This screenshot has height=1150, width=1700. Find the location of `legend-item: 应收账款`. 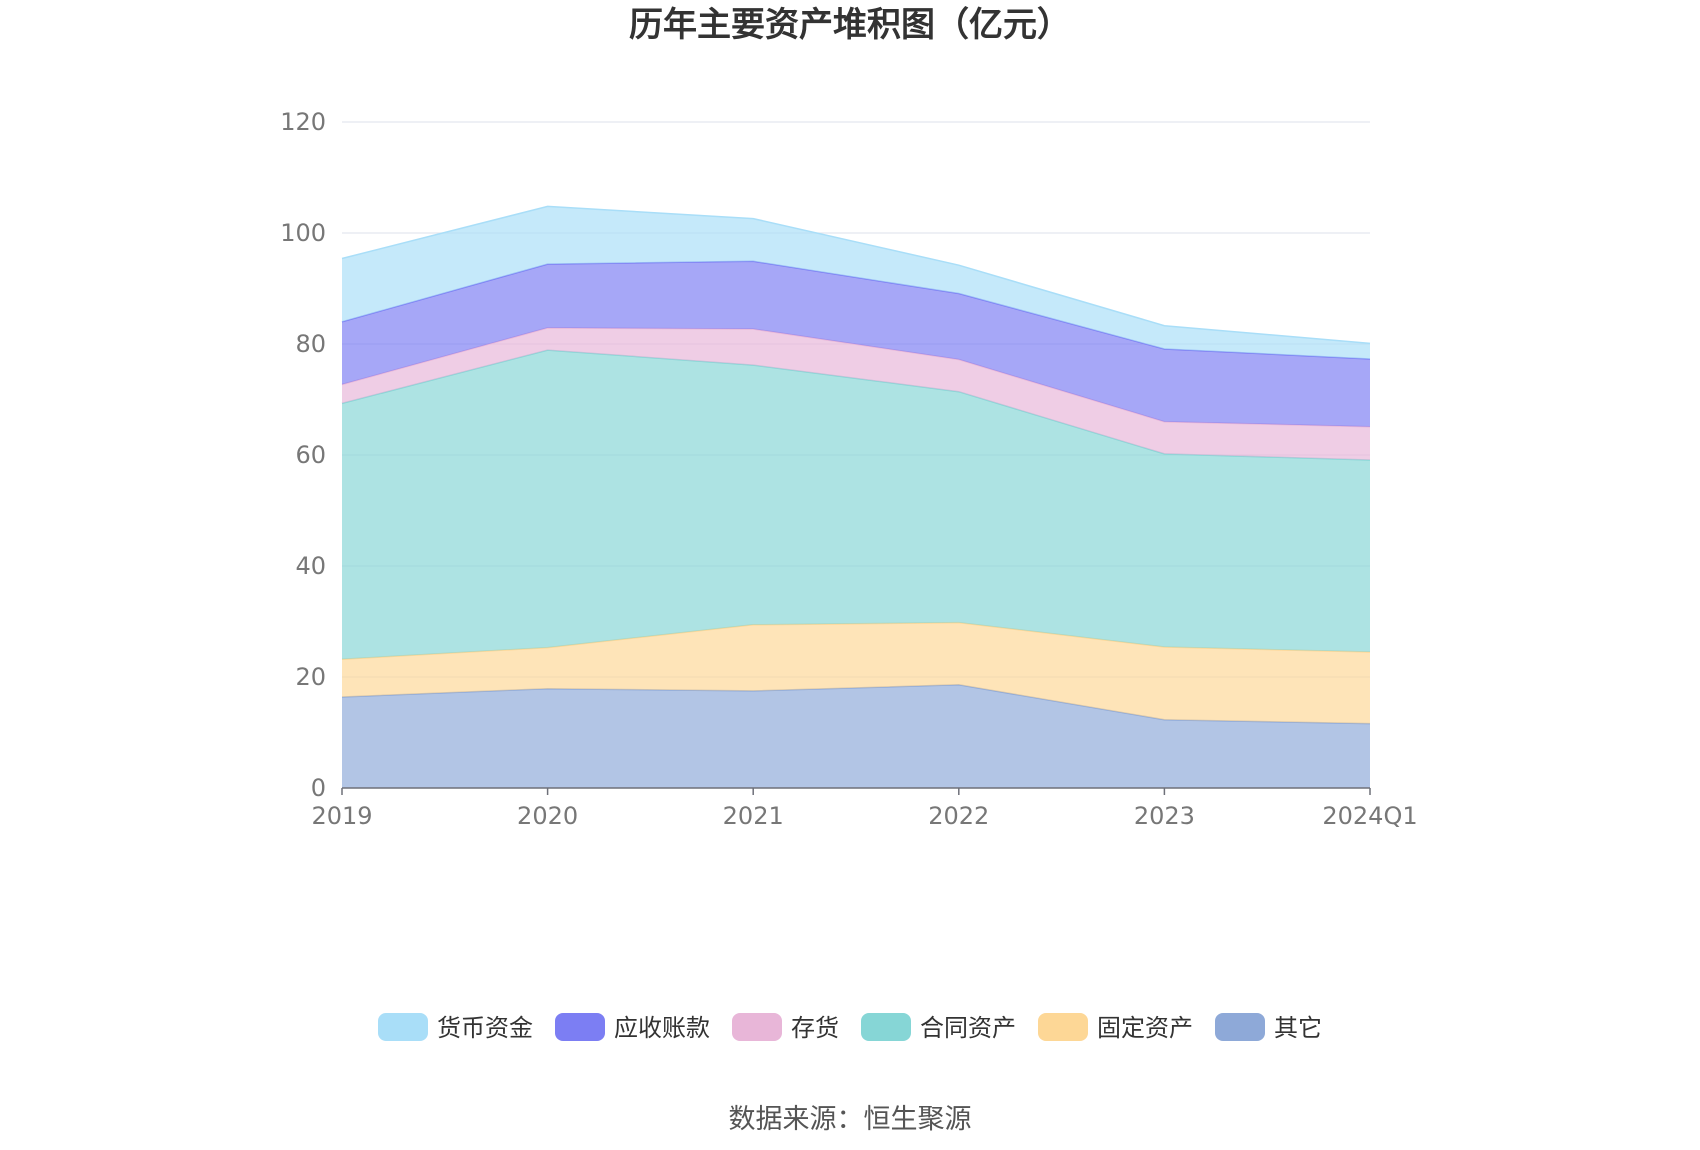

legend-item: 应收账款 is located at coordinates (632, 1027).